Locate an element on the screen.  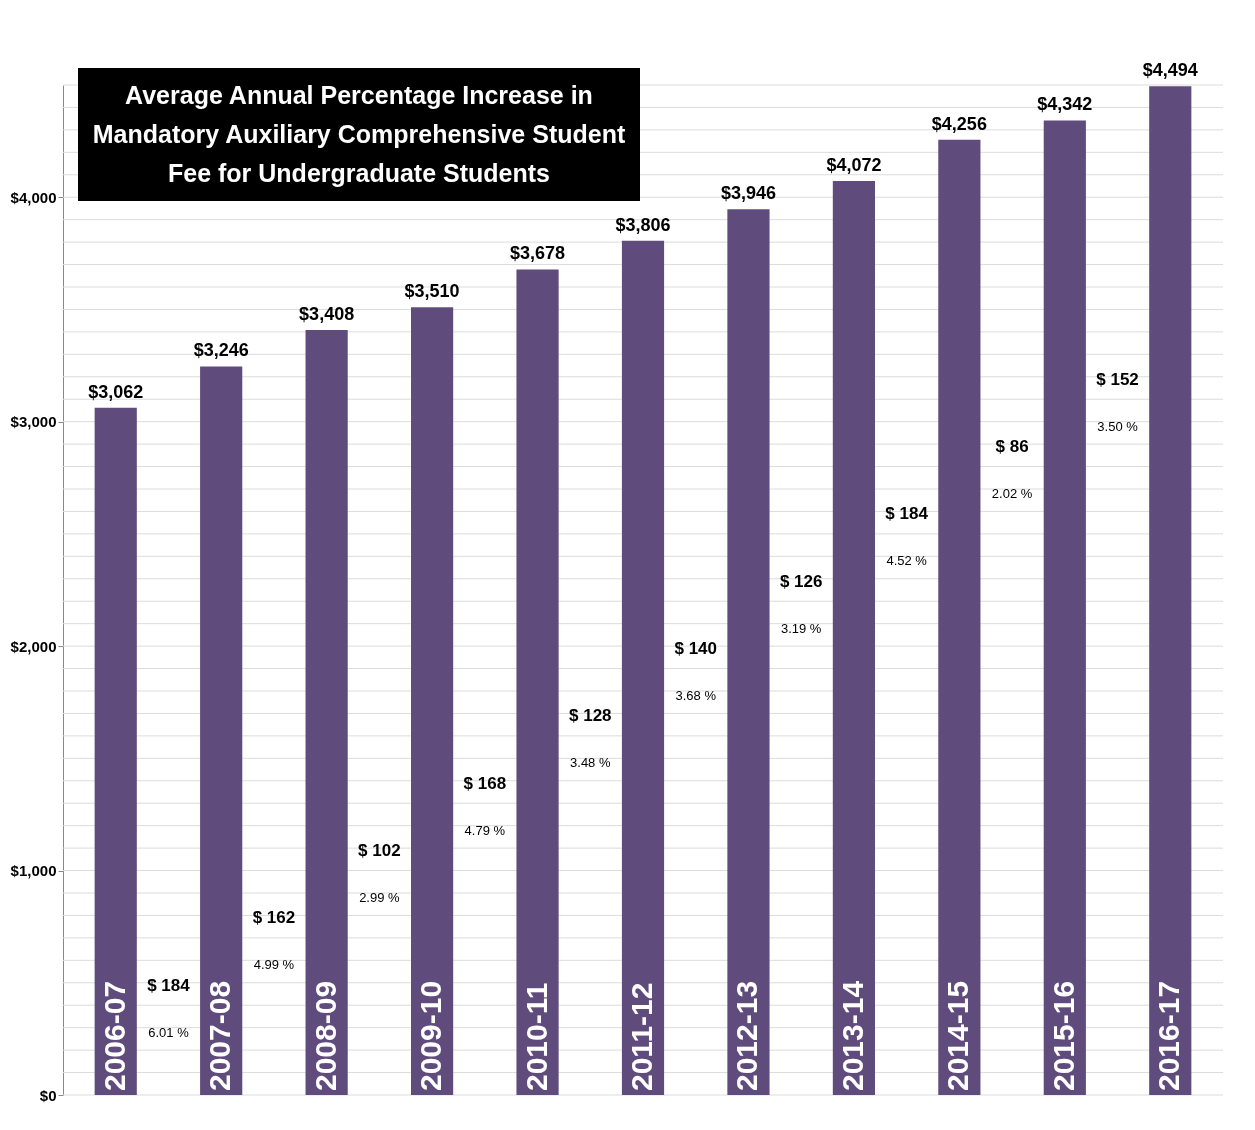
x-tick-label: 2016-17 is located at coordinates (1169, 1035).